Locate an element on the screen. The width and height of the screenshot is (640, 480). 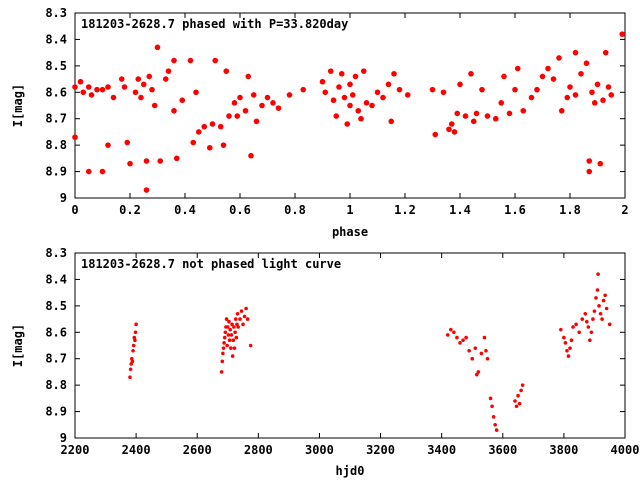
x-tick-label: 3800 is located at coordinates (563, 450).